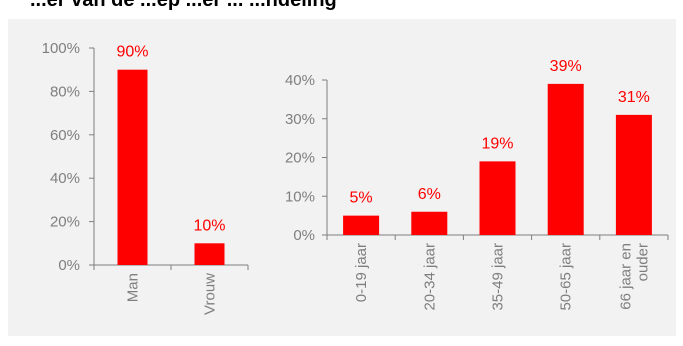 This screenshot has height=346, width=683. What do you see at coordinates (132, 52) in the screenshot?
I see `bar-value-label: 90%` at bounding box center [132, 52].